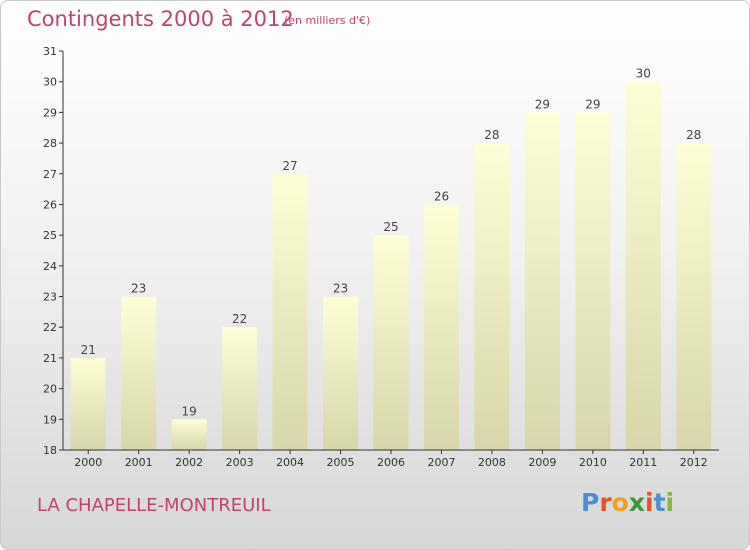 This screenshot has height=550, width=750. What do you see at coordinates (593, 462) in the screenshot?
I see `x-tick-label: 2010` at bounding box center [593, 462].